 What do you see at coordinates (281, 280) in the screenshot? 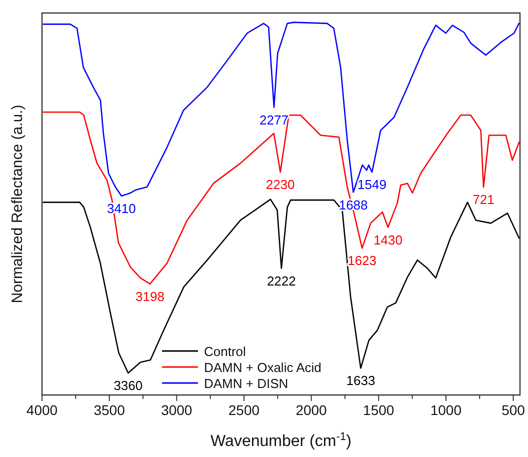
I see `annotation: 2222` at bounding box center [281, 280].